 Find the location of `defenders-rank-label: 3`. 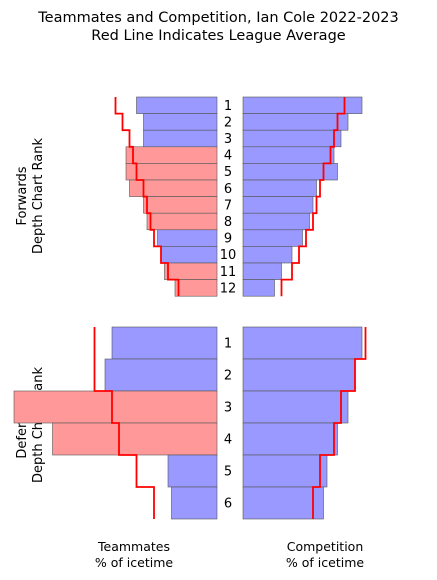

defenders-rank-label: 3 is located at coordinates (228, 408).